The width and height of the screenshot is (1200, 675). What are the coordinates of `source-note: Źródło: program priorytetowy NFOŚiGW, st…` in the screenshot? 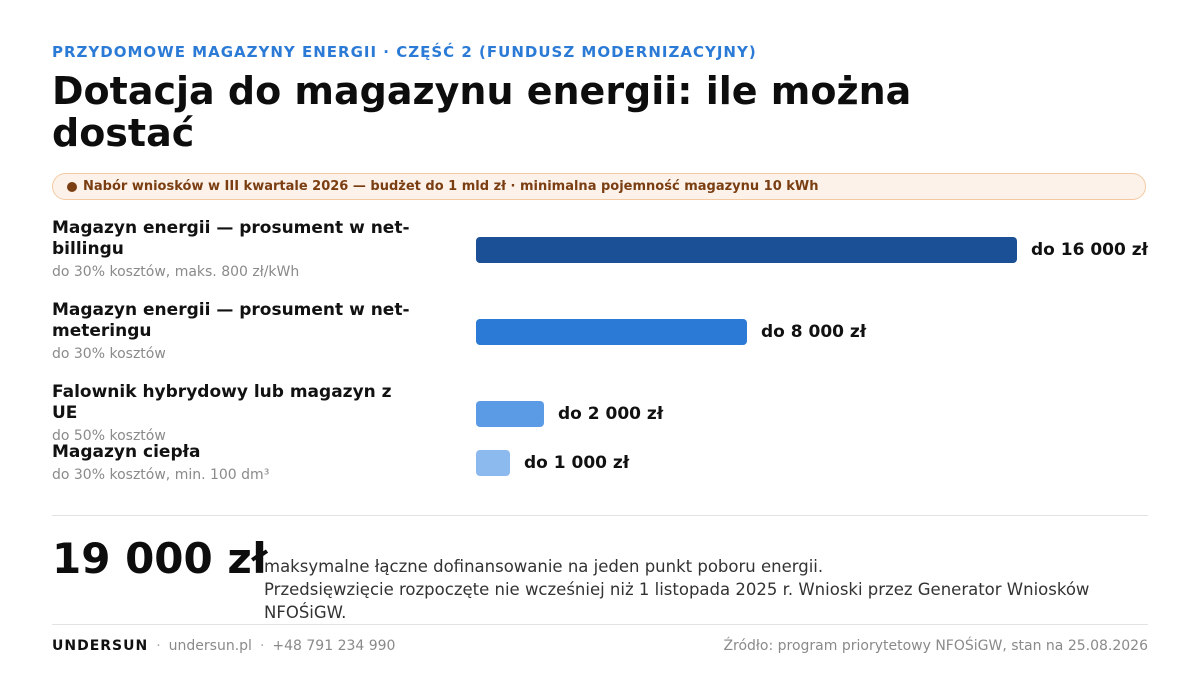 It's located at (935, 646).